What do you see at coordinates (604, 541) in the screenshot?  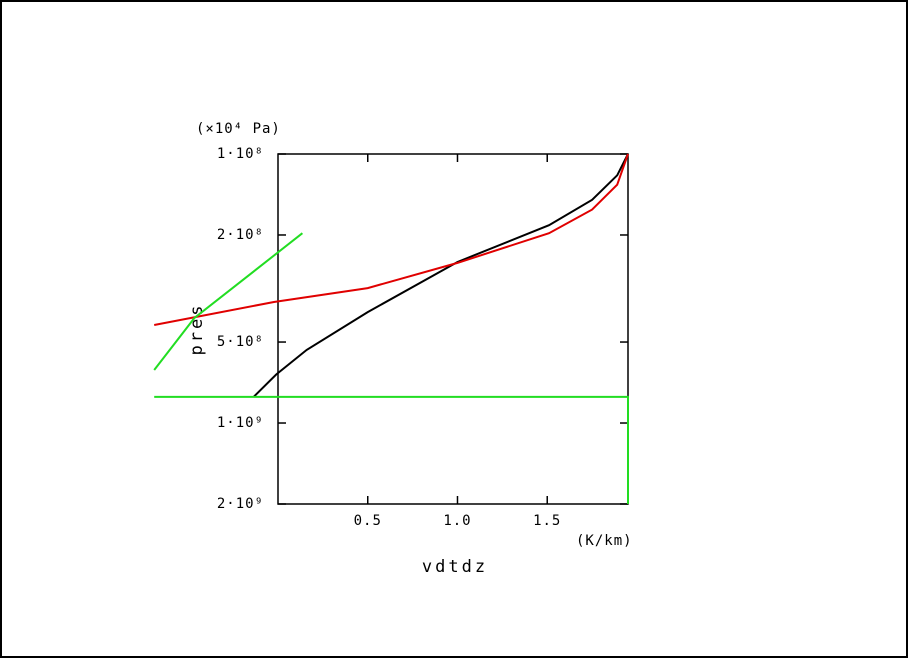 I see `x-unit: (K/km)` at bounding box center [604, 541].